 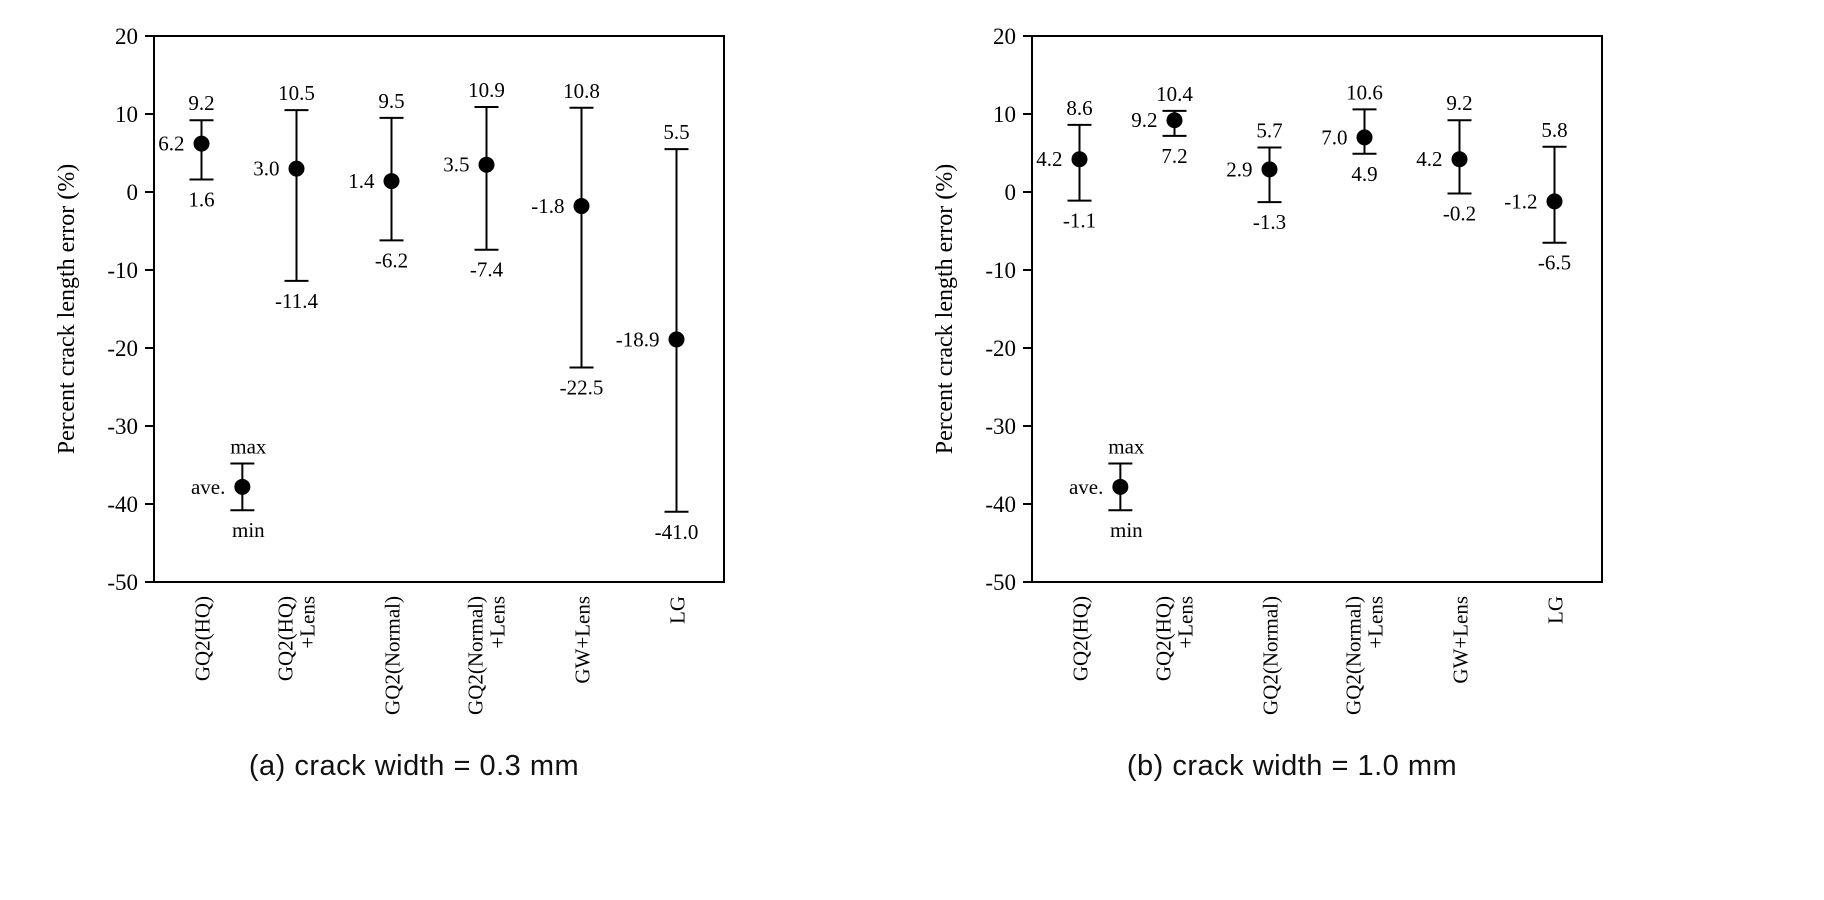 What do you see at coordinates (1162, 125) in the screenshot?
I see `errorbar-1: 10.49.27.2` at bounding box center [1162, 125].